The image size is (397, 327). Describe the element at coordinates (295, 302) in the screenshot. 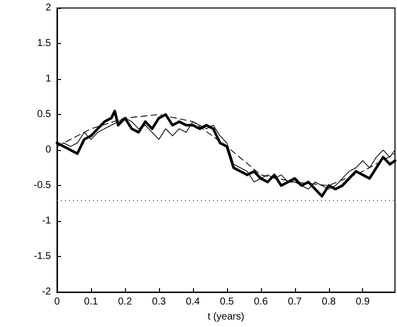

I see `x-tick-label: 0.7` at that location.